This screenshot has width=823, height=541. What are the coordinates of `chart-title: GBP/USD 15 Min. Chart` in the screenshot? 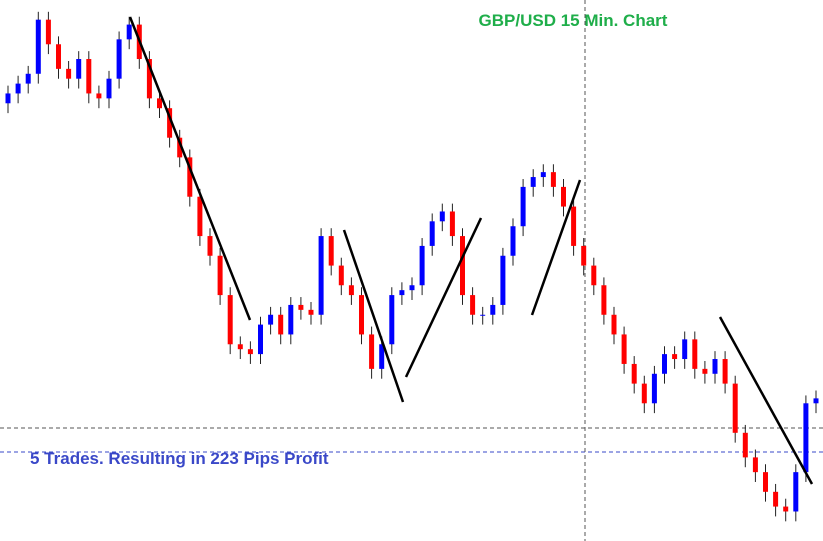 It's located at (573, 20).